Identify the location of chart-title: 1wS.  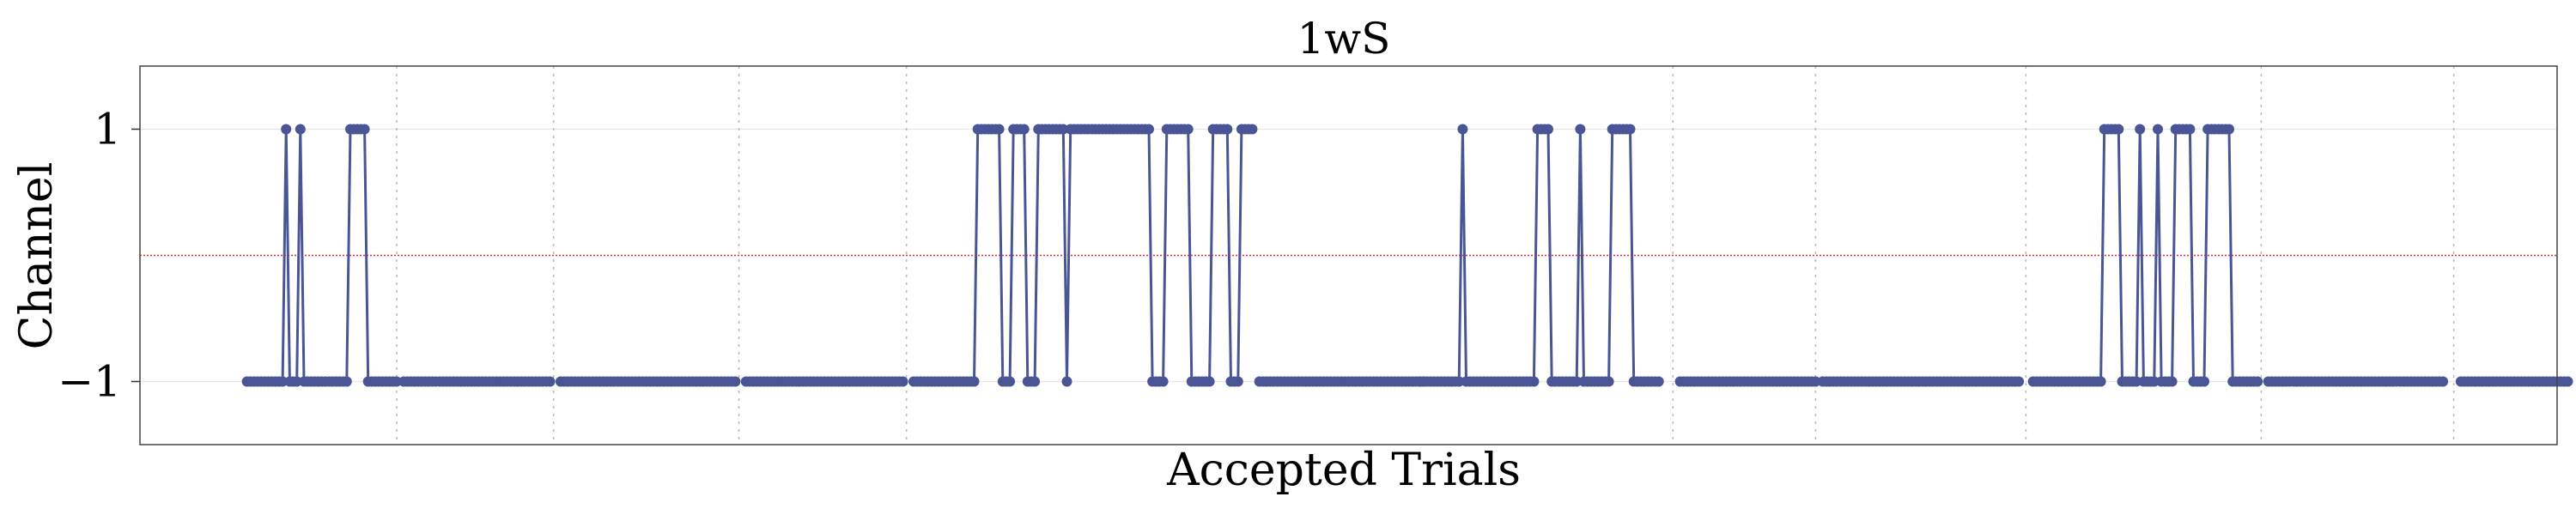
(1344, 39).